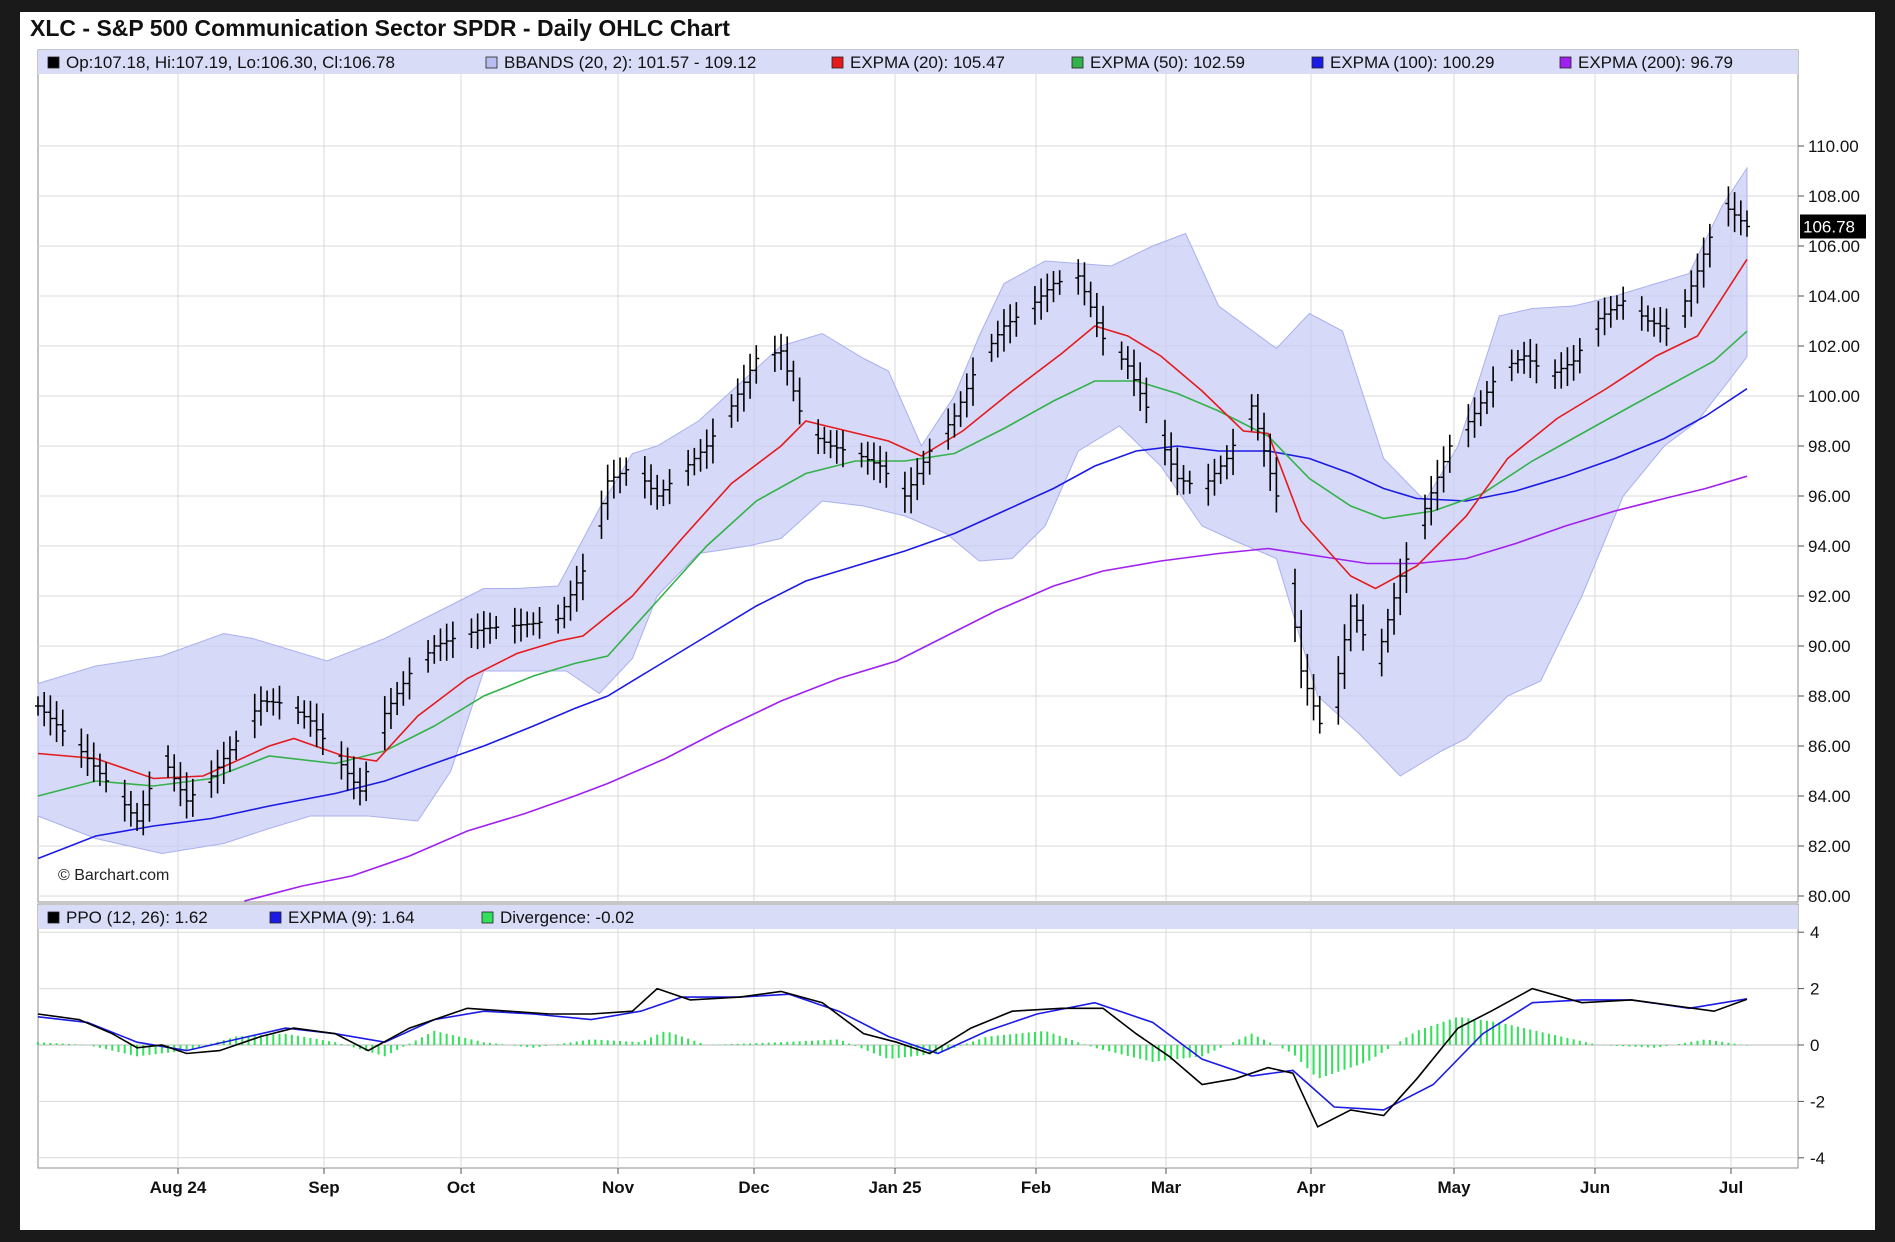 The image size is (1895, 1242). What do you see at coordinates (1829, 896) in the screenshot?
I see `y-tick-label: 80.00` at bounding box center [1829, 896].